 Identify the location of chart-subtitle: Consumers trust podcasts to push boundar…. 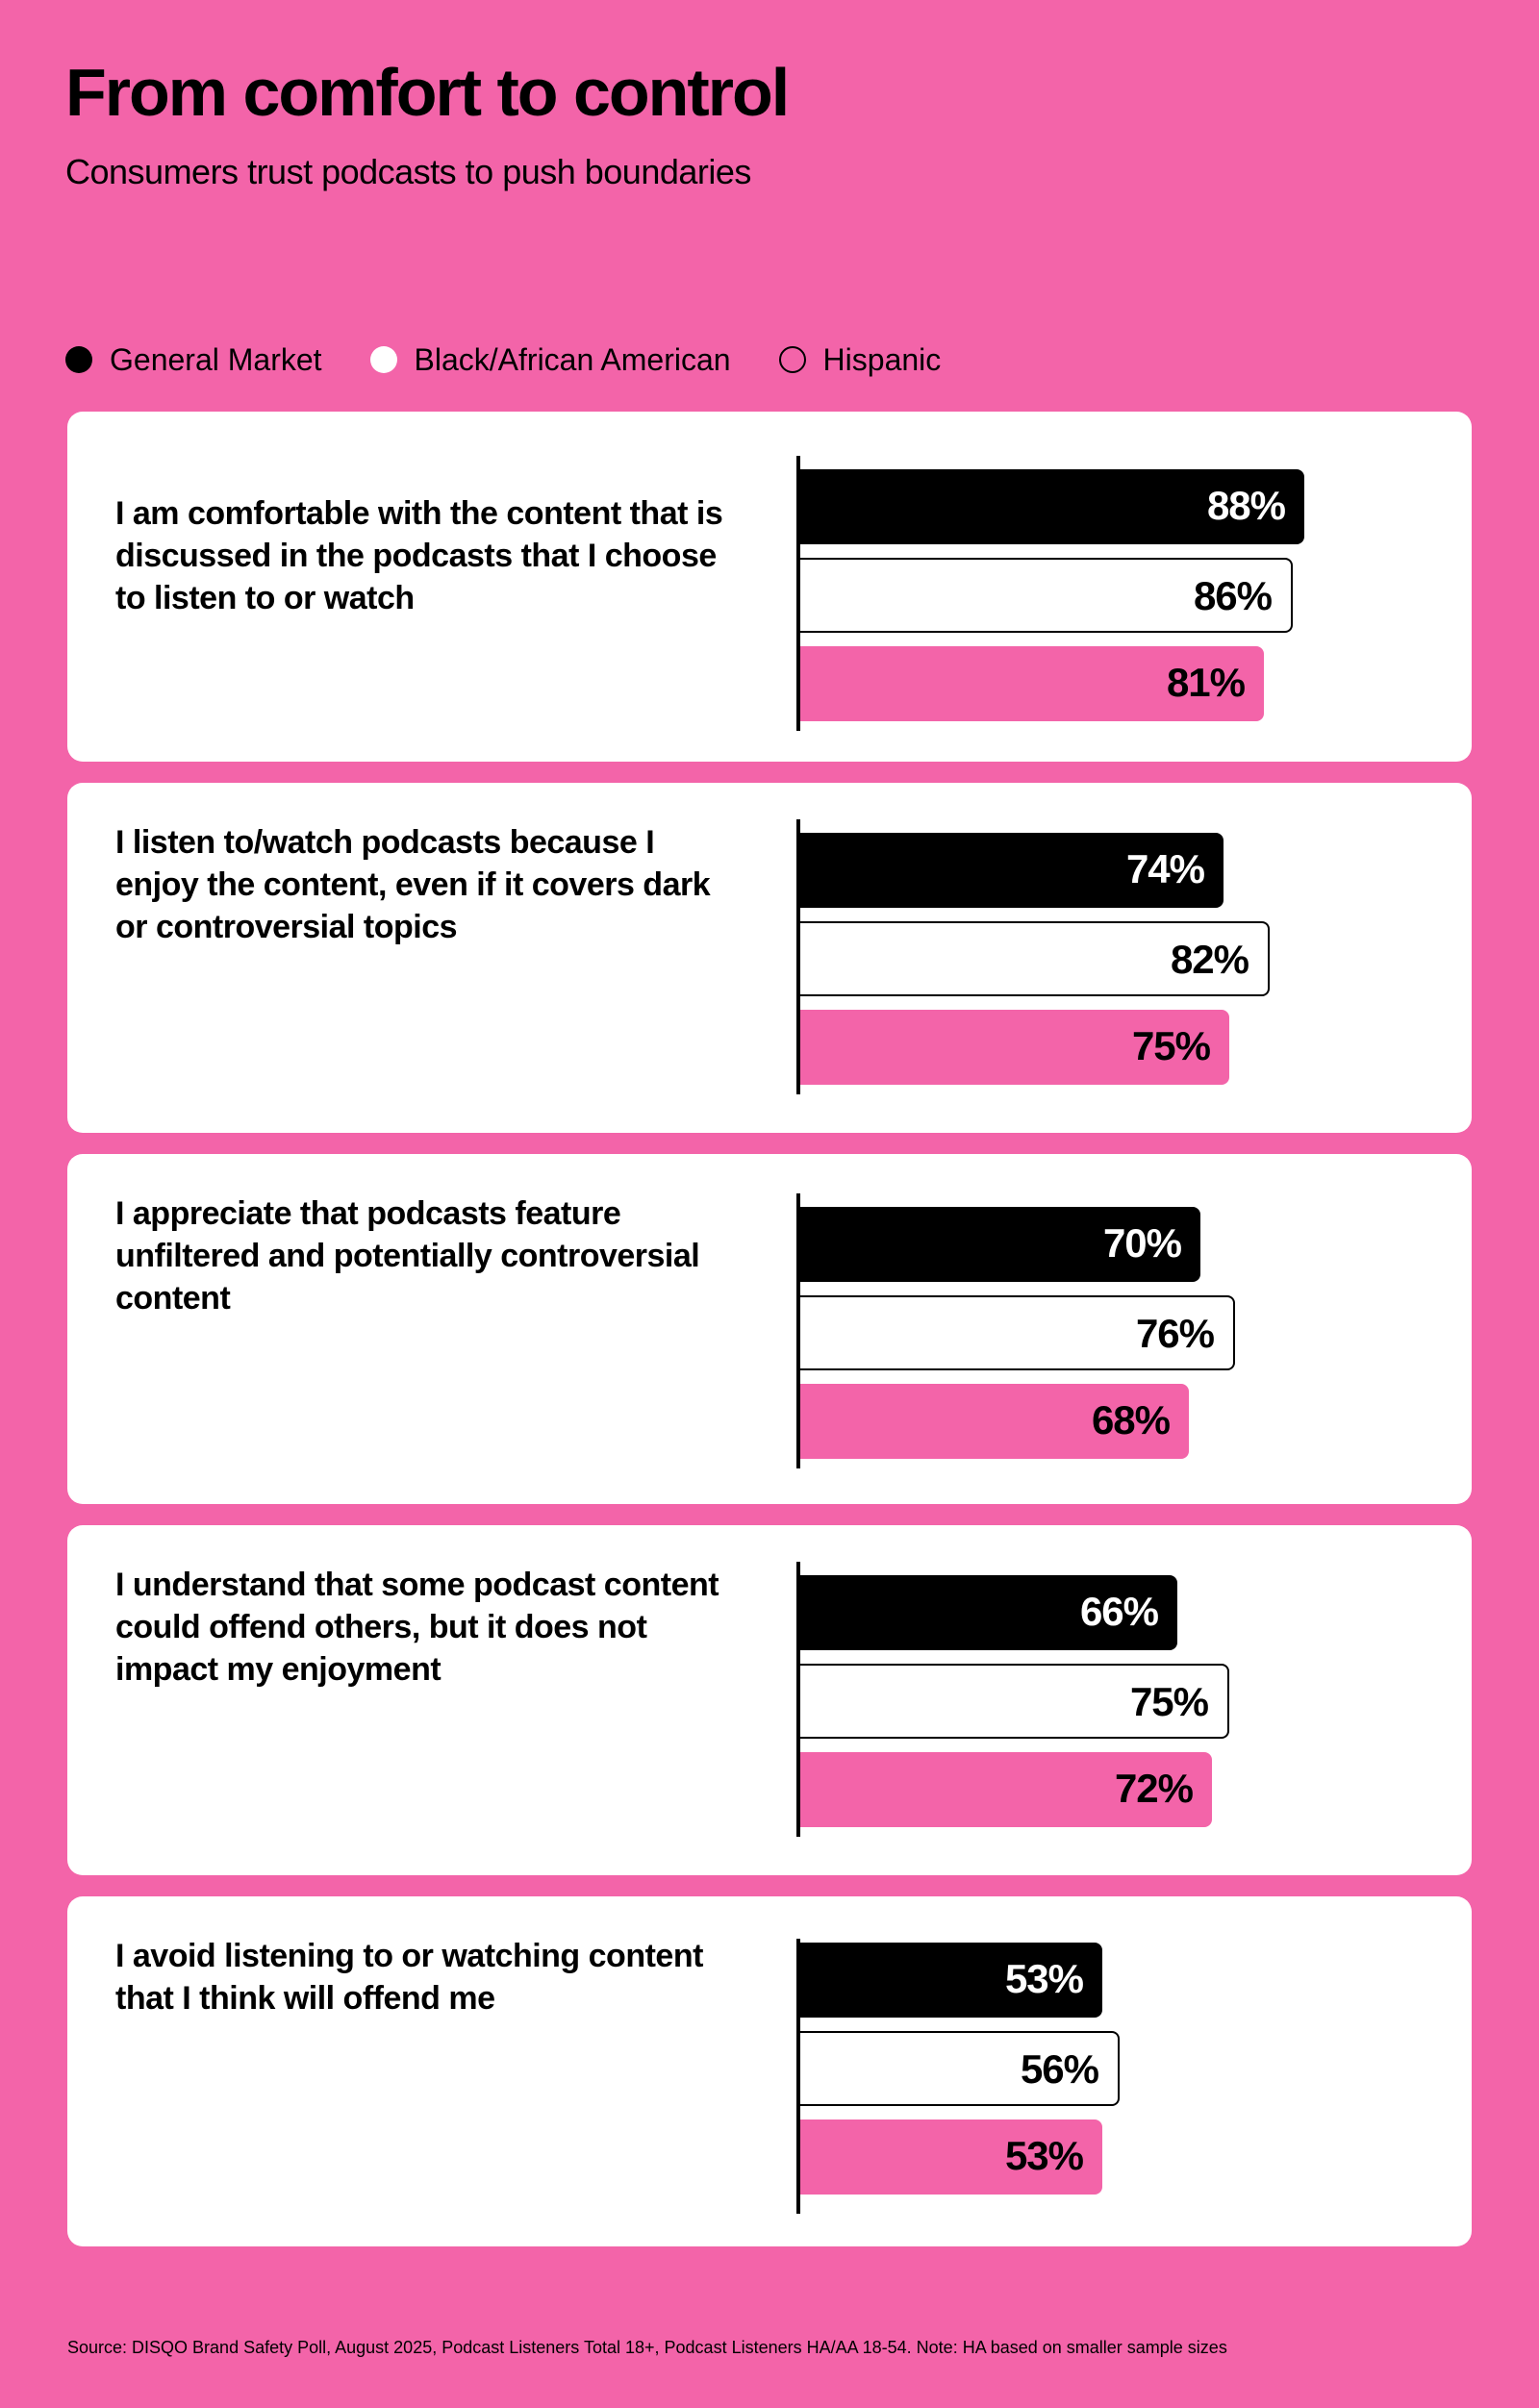
(408, 171).